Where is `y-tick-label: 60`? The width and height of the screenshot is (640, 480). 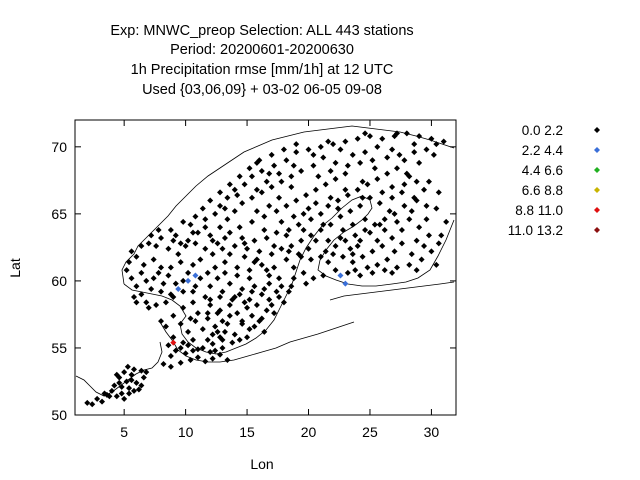
y-tick-label: 60 is located at coordinates (59, 281).